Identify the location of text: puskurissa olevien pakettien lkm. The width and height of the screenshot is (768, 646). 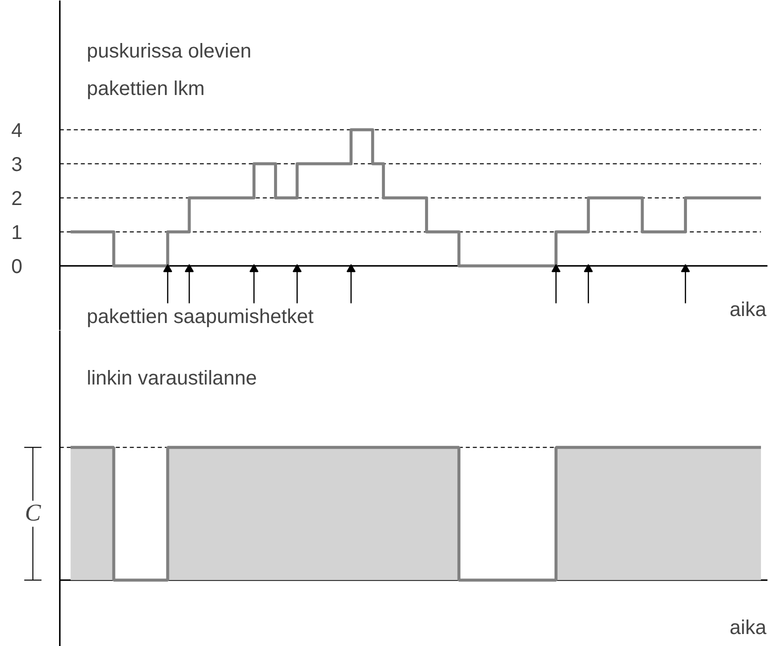
(169, 70).